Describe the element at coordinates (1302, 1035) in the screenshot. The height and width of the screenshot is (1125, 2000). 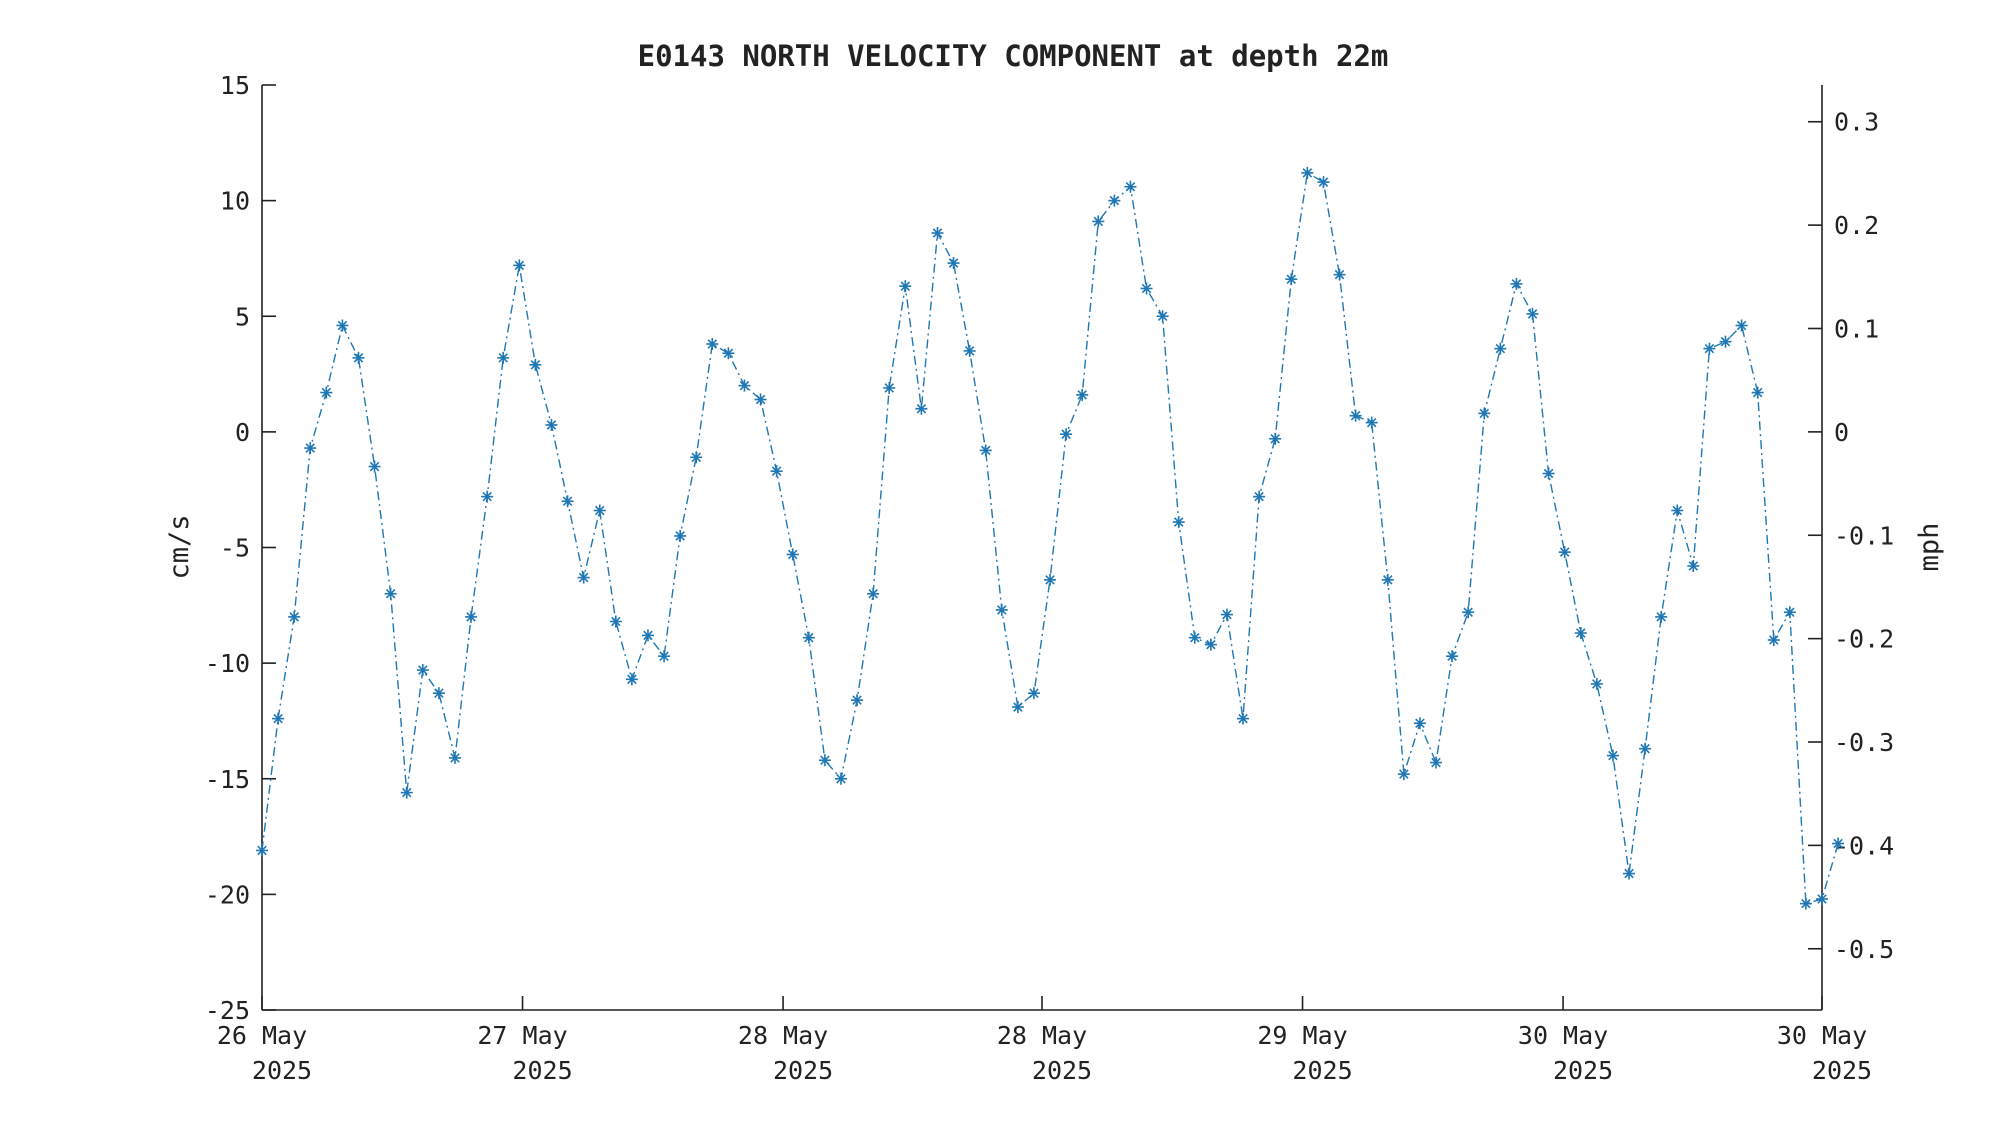
I see `x-tick-label-day: 29 May` at that location.